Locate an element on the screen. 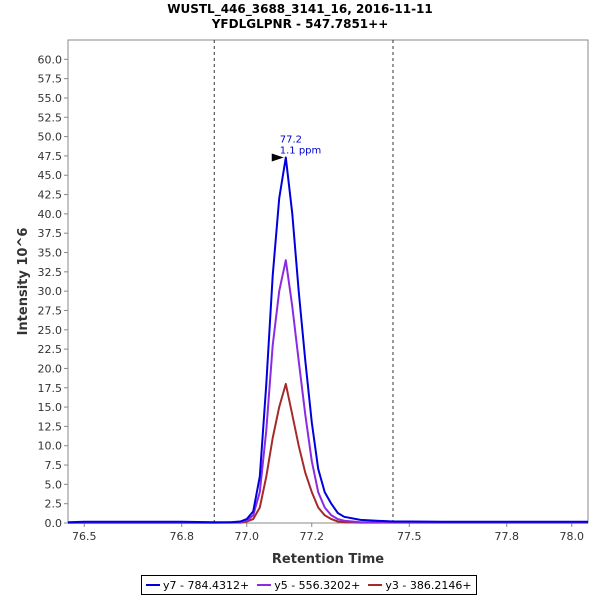 This screenshot has height=600, width=600. y-tick-label: 35.0 is located at coordinates (50, 253).